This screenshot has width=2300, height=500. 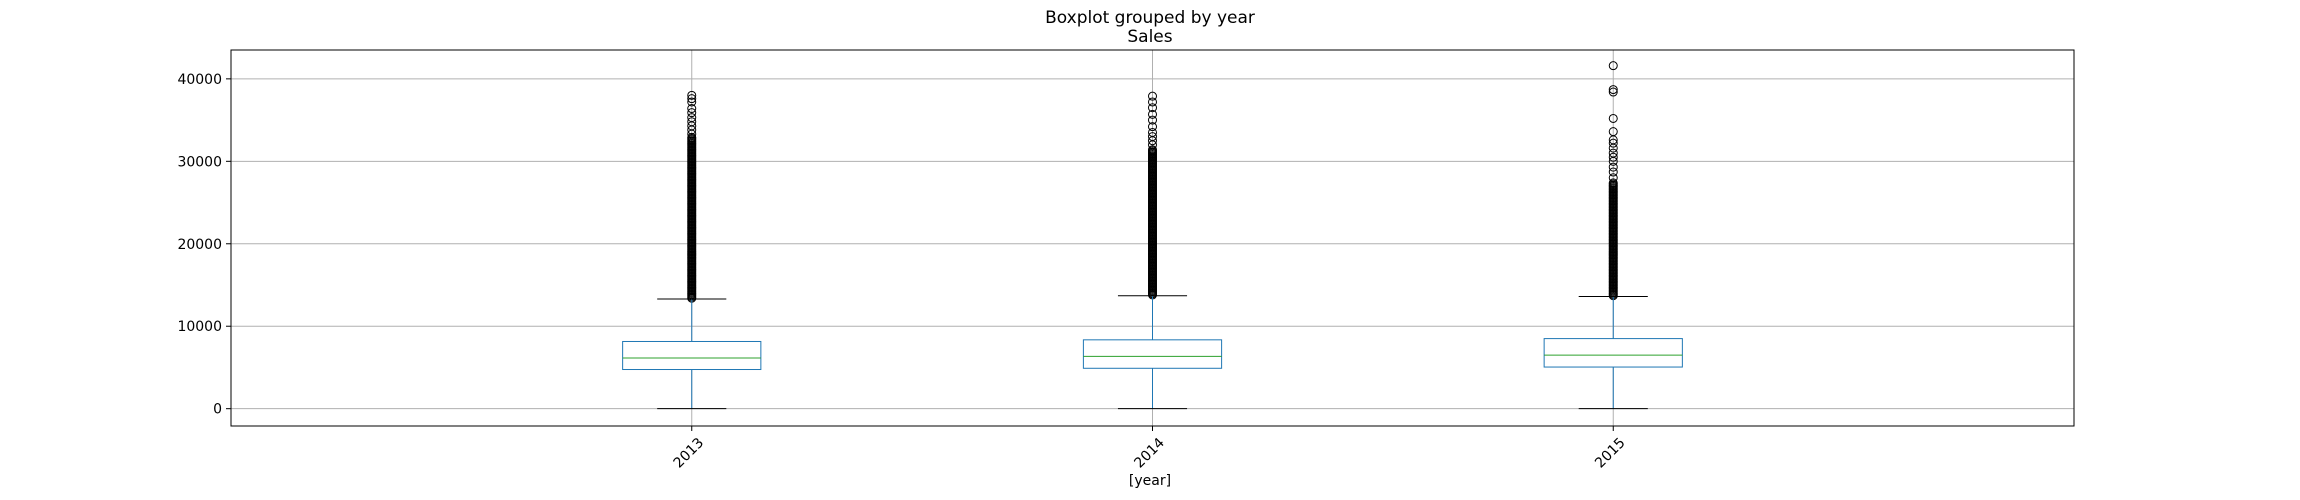 What do you see at coordinates (1149, 453) in the screenshot?
I see `x-tick-label: 2014` at bounding box center [1149, 453].